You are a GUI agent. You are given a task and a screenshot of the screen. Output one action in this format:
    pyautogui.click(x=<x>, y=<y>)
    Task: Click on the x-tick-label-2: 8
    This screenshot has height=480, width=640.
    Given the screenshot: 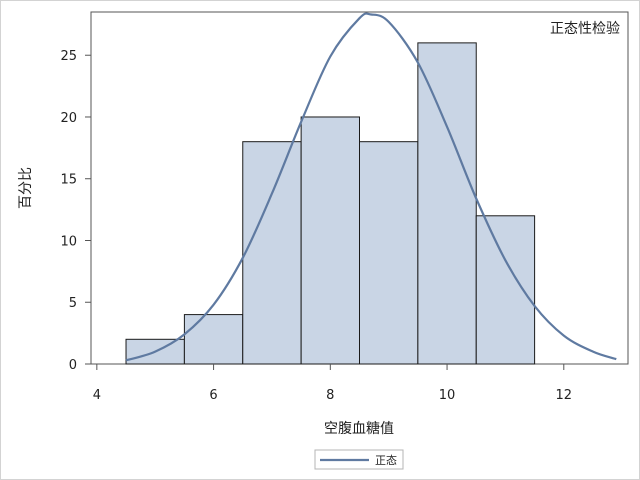 What is the action you would take?
    pyautogui.click(x=330, y=395)
    